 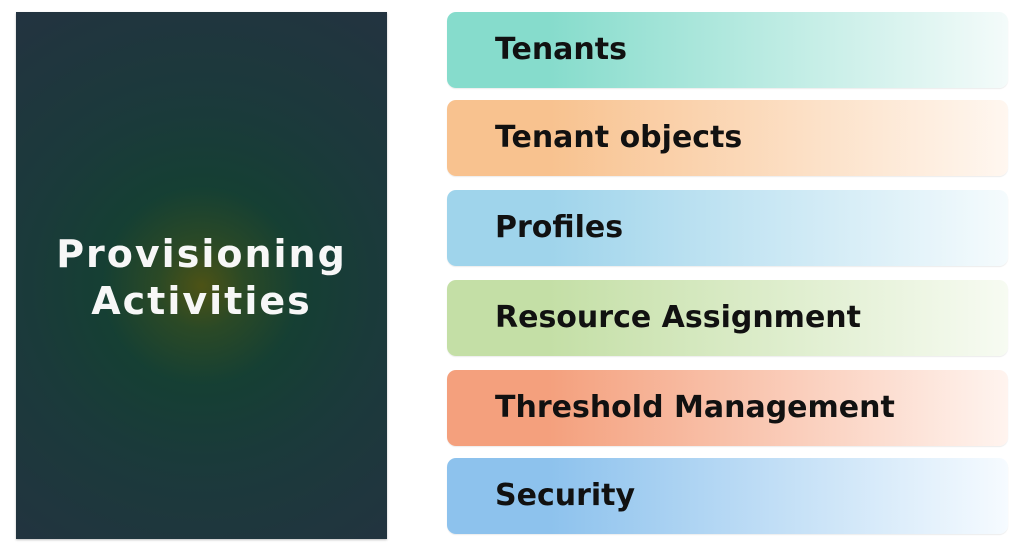 What do you see at coordinates (695, 407) in the screenshot?
I see `activity-label-threshold-management: Threshold Management` at bounding box center [695, 407].